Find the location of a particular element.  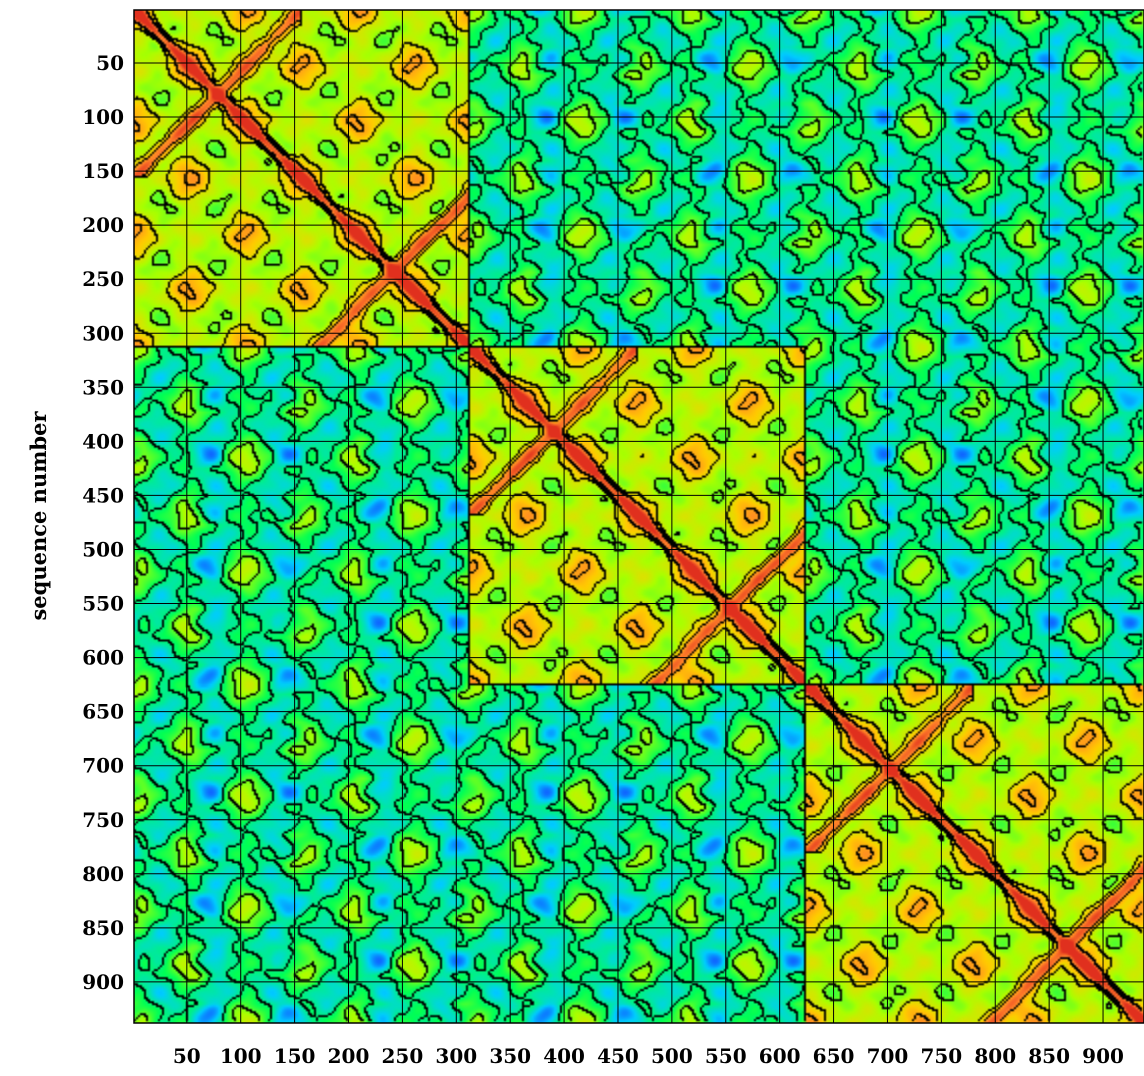

x-tick-label: 300 is located at coordinates (456, 1056).